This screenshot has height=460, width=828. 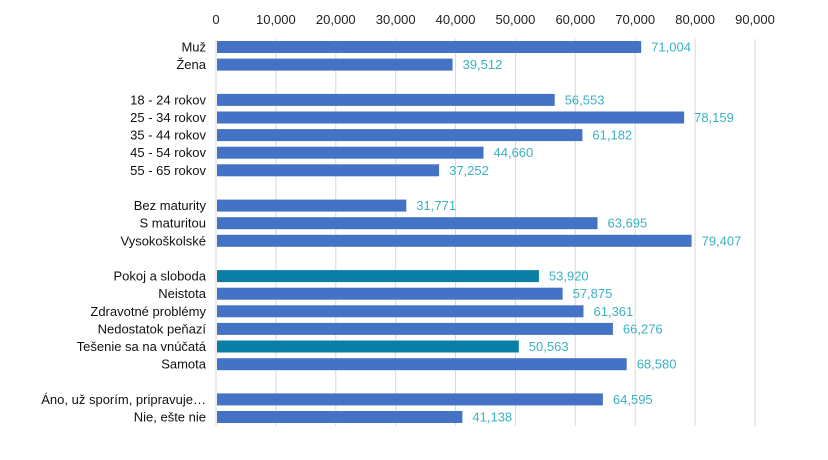 I want to click on category-label: Nie, ešte nie, so click(x=170, y=417).